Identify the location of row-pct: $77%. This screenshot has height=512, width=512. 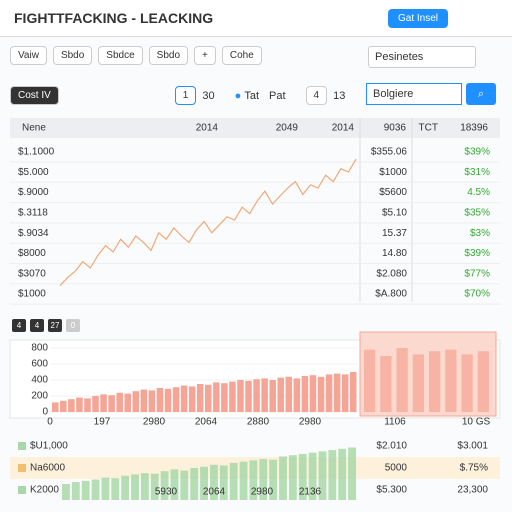
(477, 273).